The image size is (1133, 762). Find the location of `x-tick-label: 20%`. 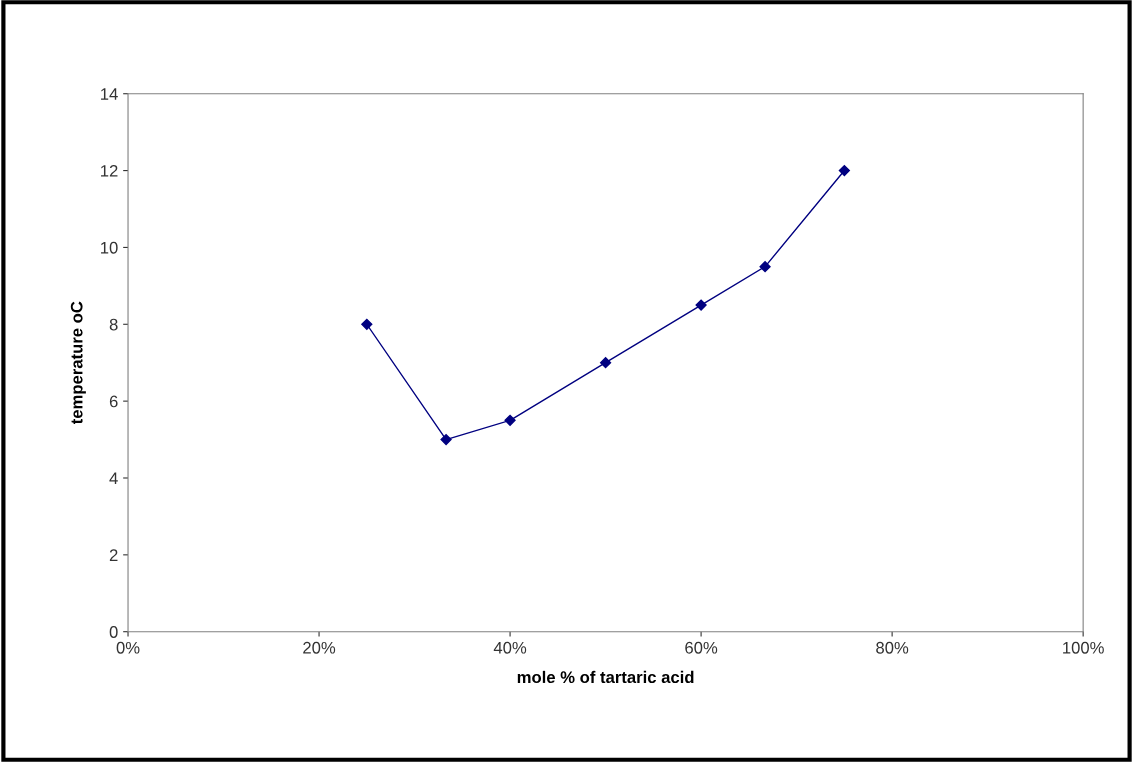

x-tick-label: 20% is located at coordinates (319, 647).